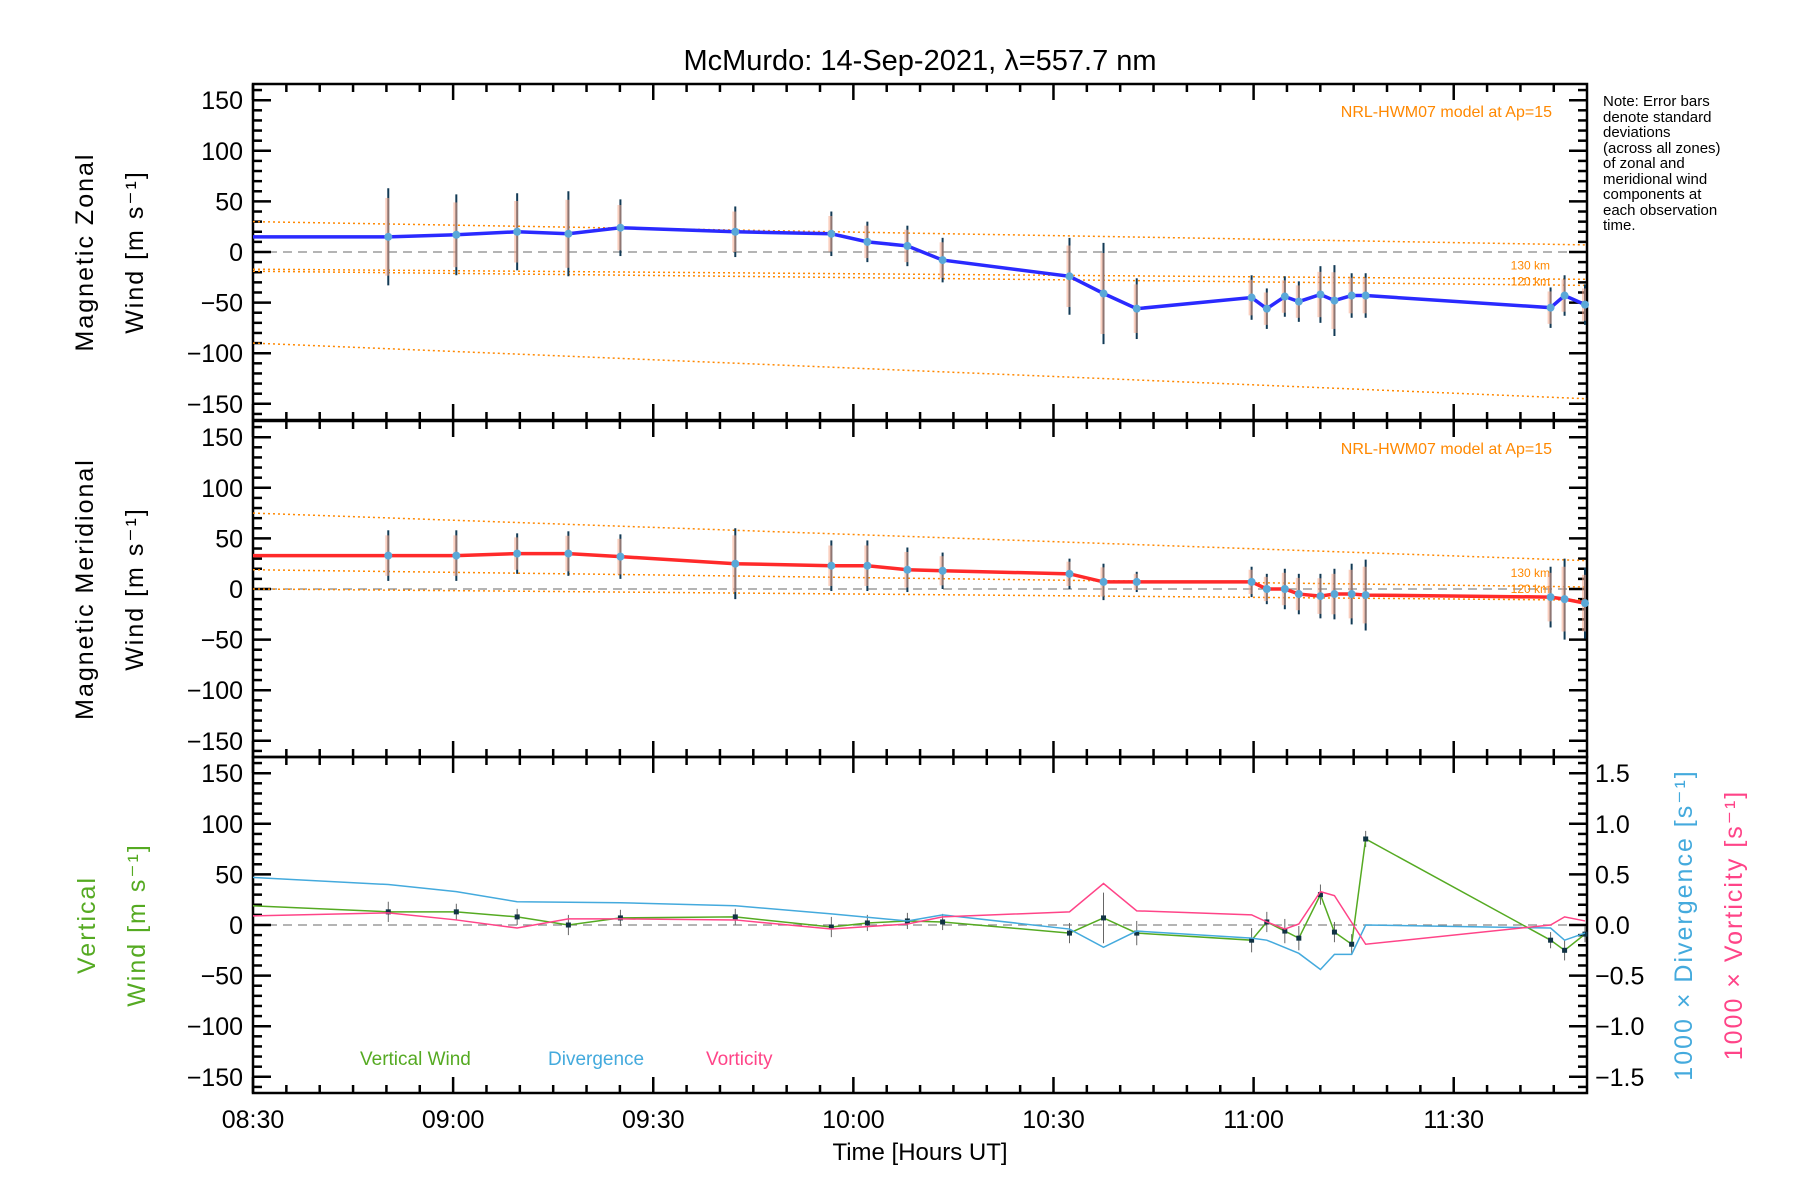 The height and width of the screenshot is (1200, 1800). What do you see at coordinates (85, 252) in the screenshot?
I see `y-axis-label-line1: Magnetic Zonal` at bounding box center [85, 252].